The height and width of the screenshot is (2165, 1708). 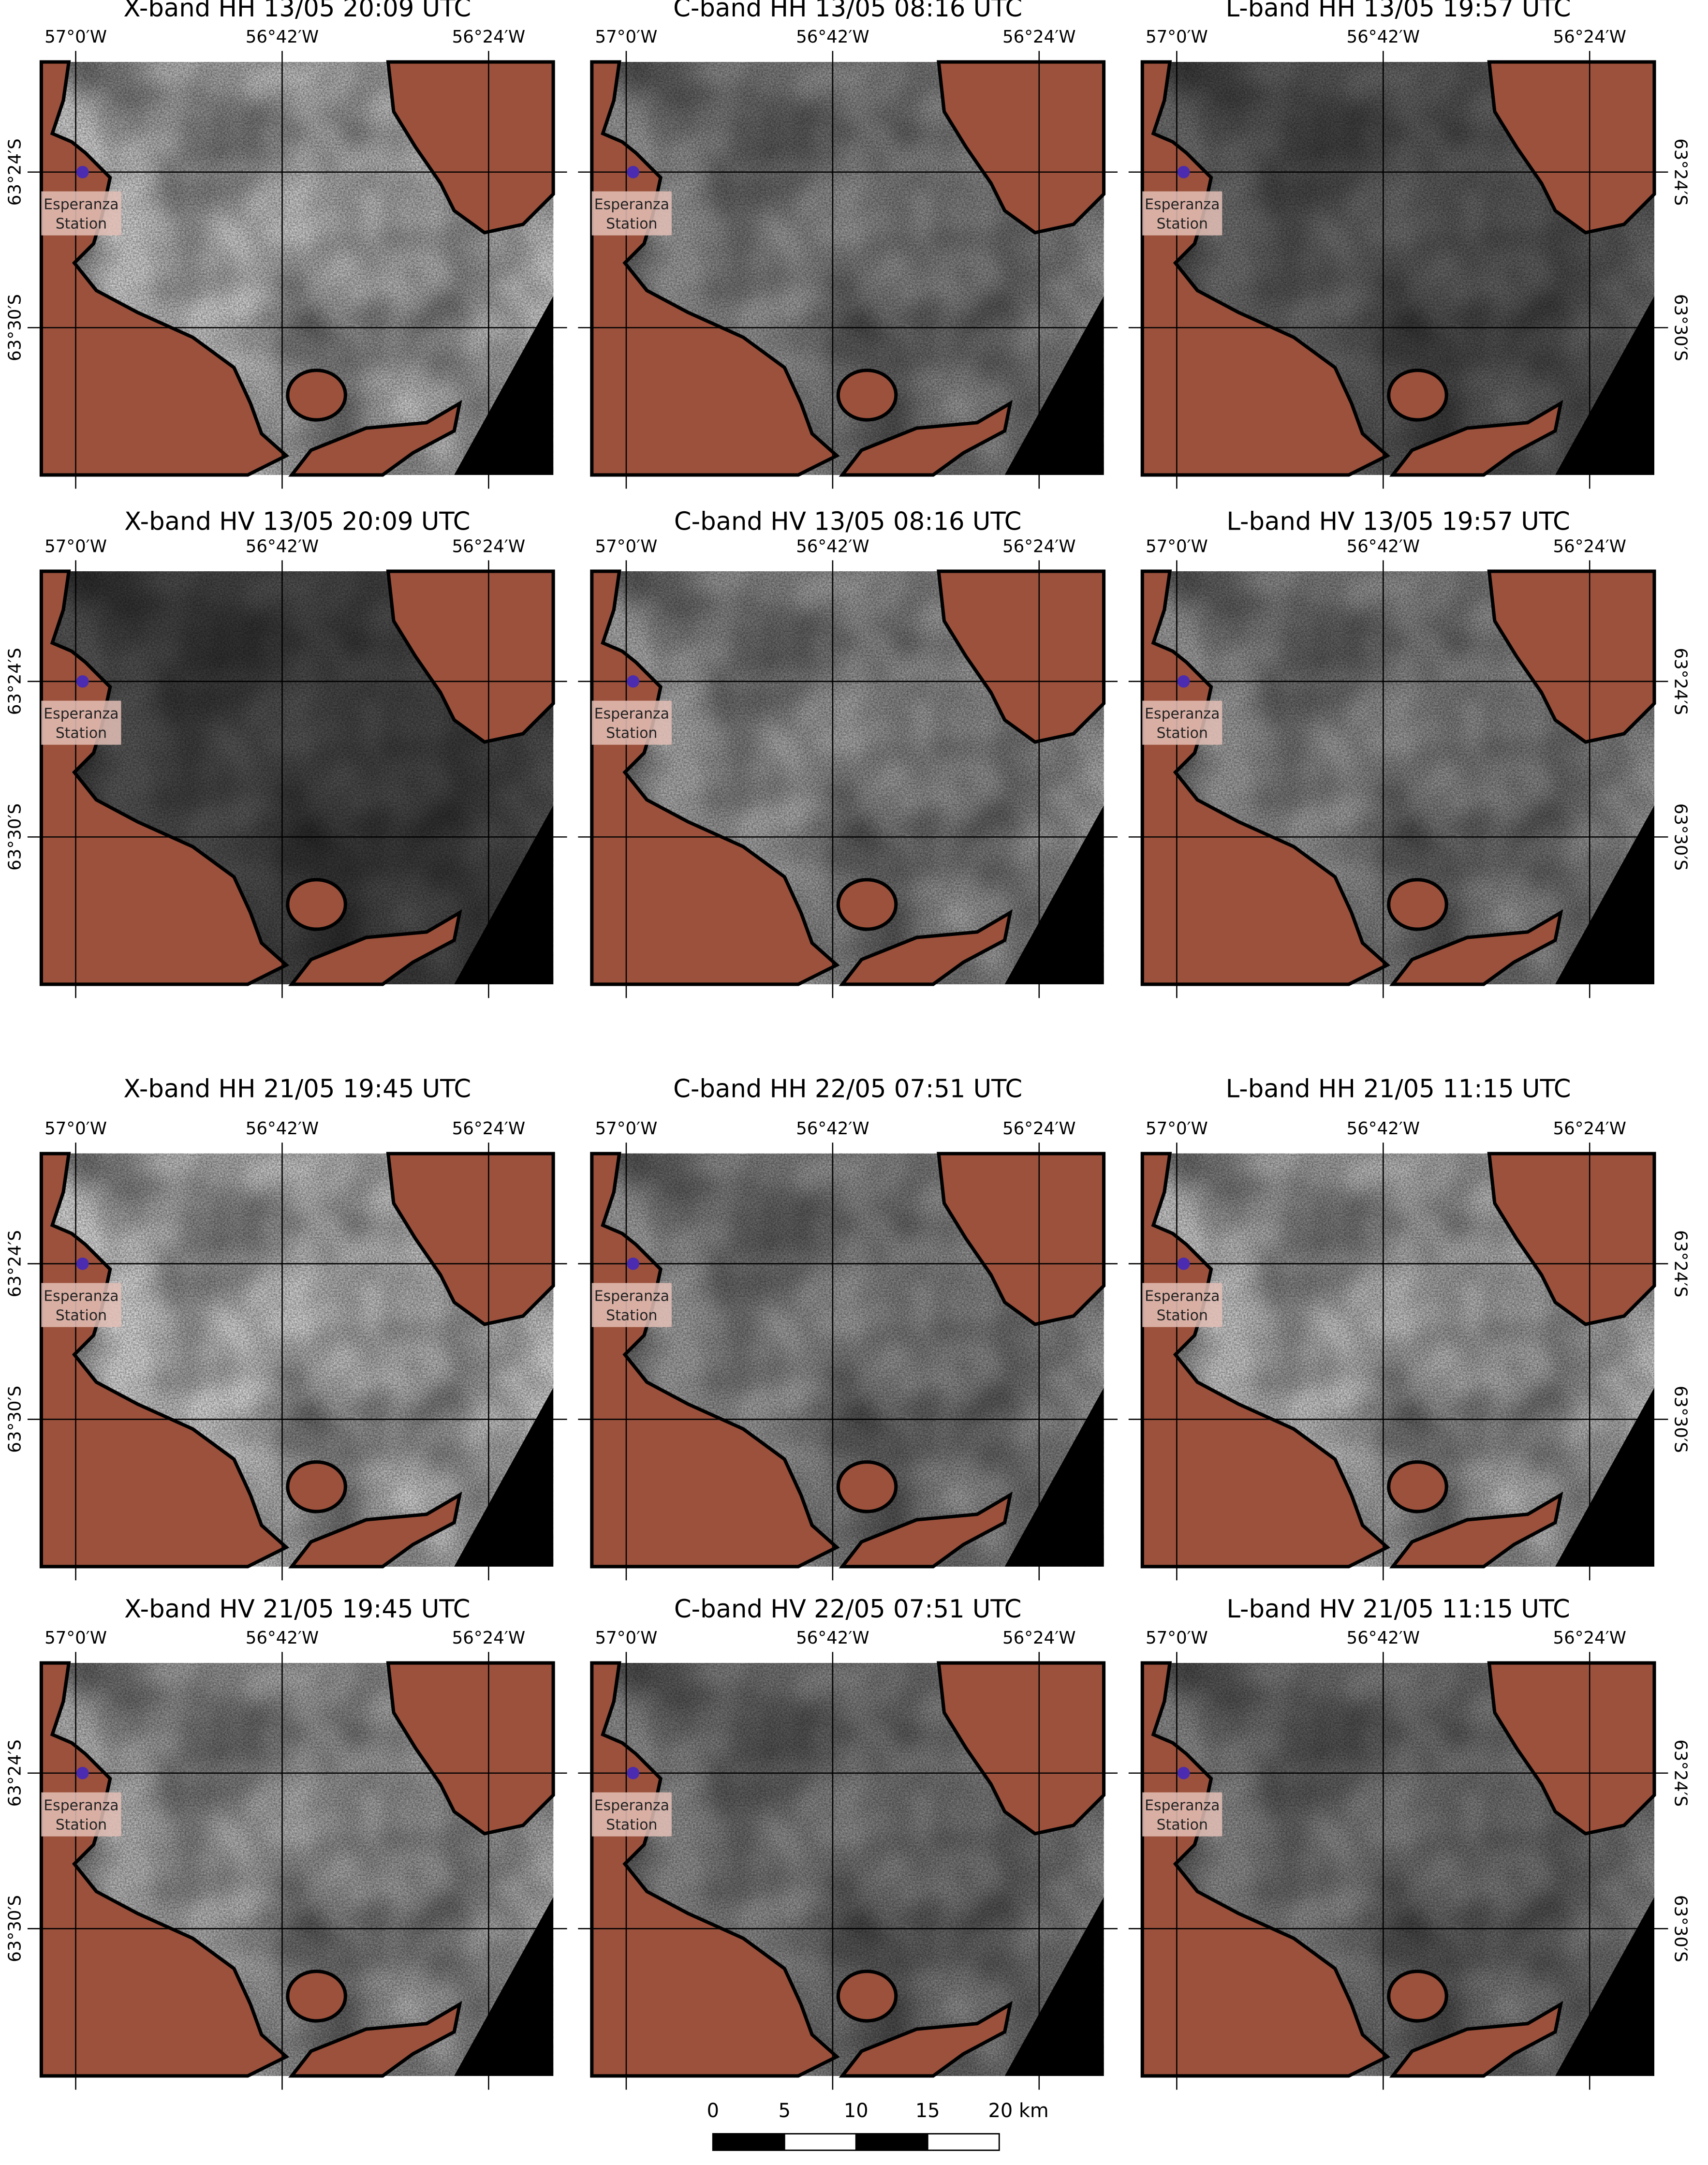 What do you see at coordinates (848, 1610) in the screenshot?
I see `panel-title: C-band HV 22/05 07:51 UTC` at bounding box center [848, 1610].